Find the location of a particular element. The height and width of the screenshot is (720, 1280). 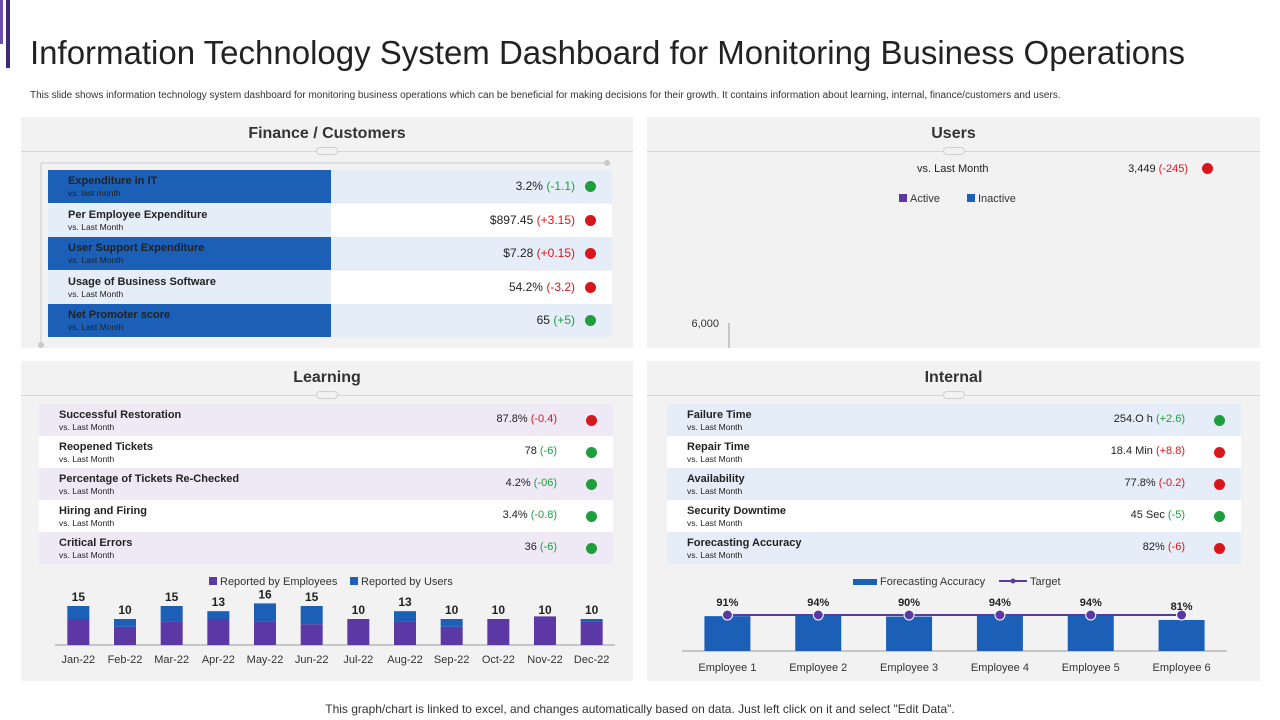

kpi-delta: (-6) is located at coordinates (548, 451).